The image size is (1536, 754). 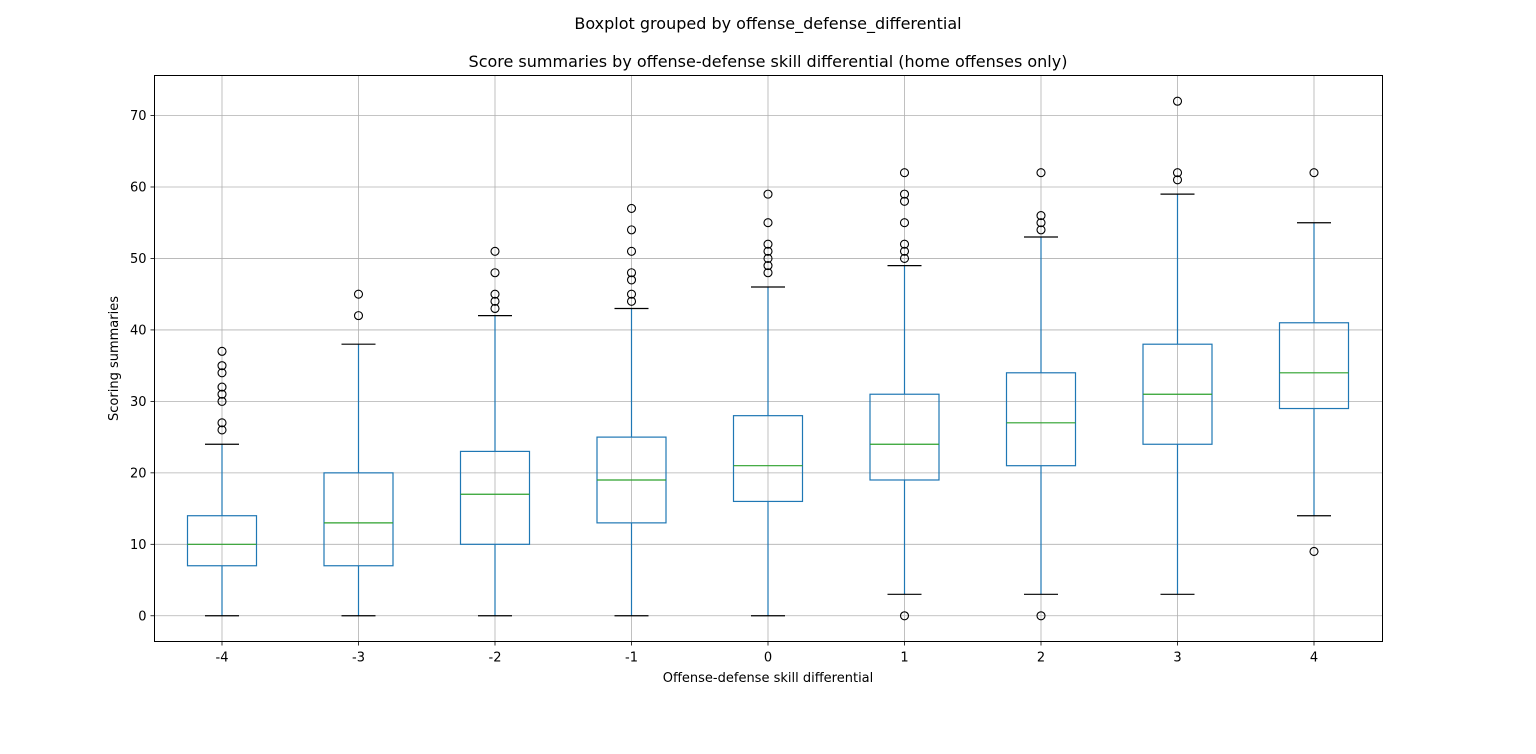 I want to click on box--4, so click(x=222, y=481).